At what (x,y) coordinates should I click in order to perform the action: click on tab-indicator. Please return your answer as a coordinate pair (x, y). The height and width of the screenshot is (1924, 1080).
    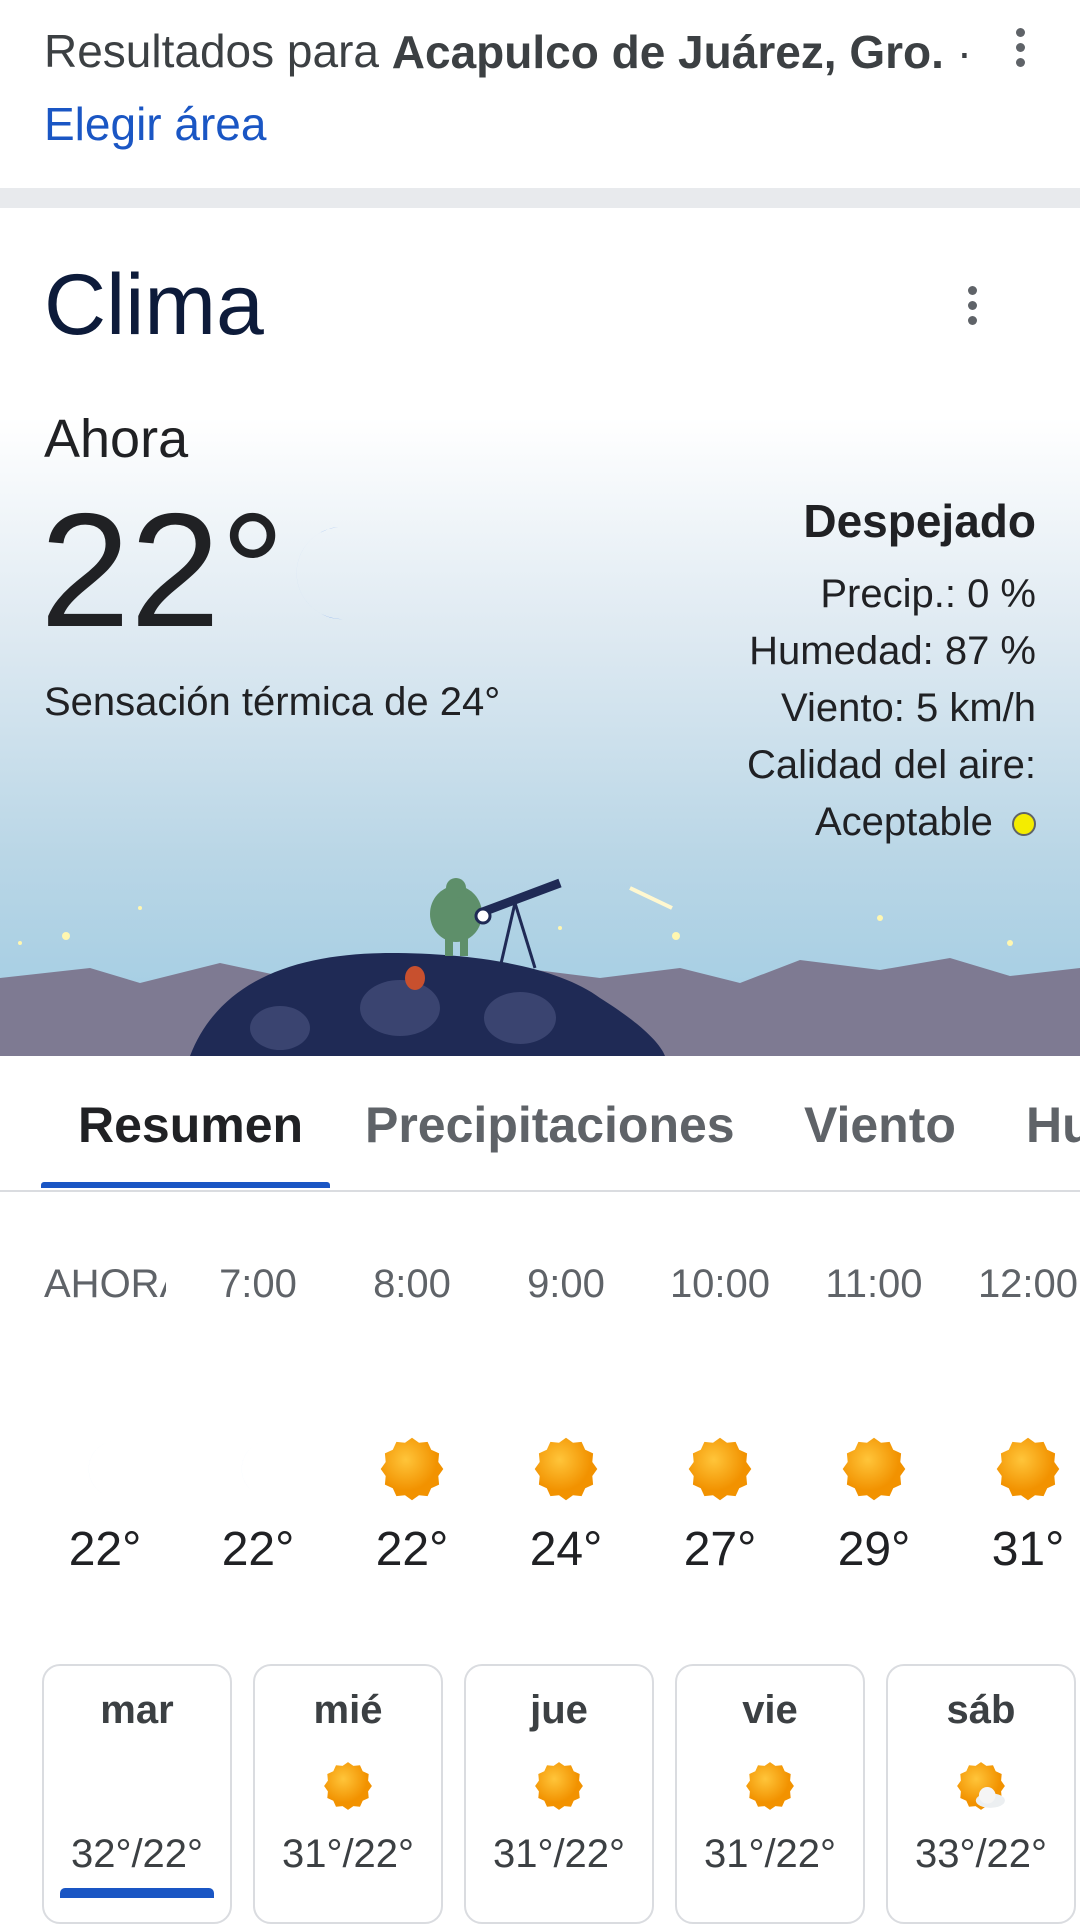
    Looking at the image, I should click on (185, 1185).